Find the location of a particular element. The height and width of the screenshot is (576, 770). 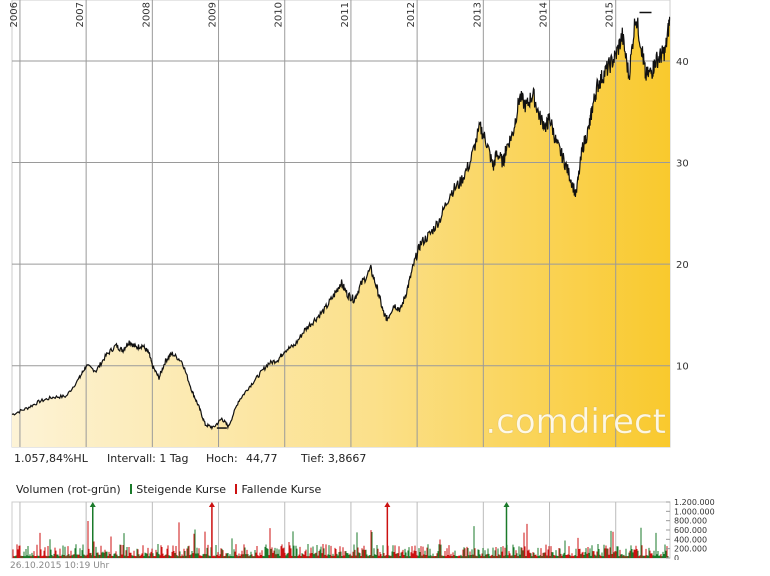

rising-label: Steigende Kurse is located at coordinates (181, 489).